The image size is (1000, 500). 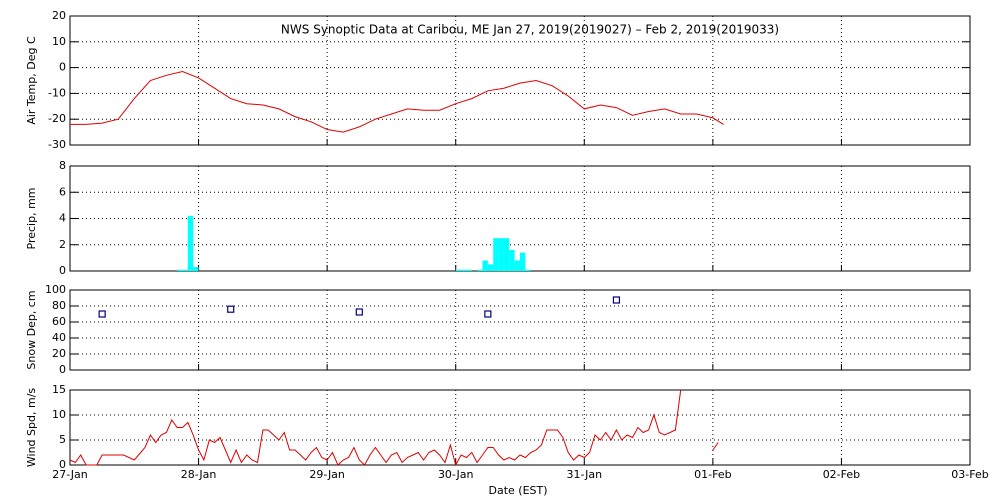 I want to click on y-axis-label: Wind Spd, m/s, so click(x=31, y=428).